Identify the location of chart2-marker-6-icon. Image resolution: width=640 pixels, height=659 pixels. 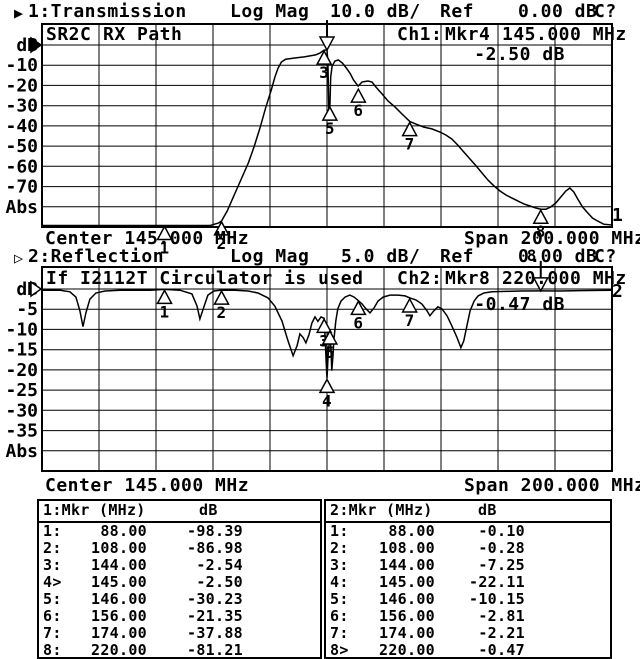
(358, 307).